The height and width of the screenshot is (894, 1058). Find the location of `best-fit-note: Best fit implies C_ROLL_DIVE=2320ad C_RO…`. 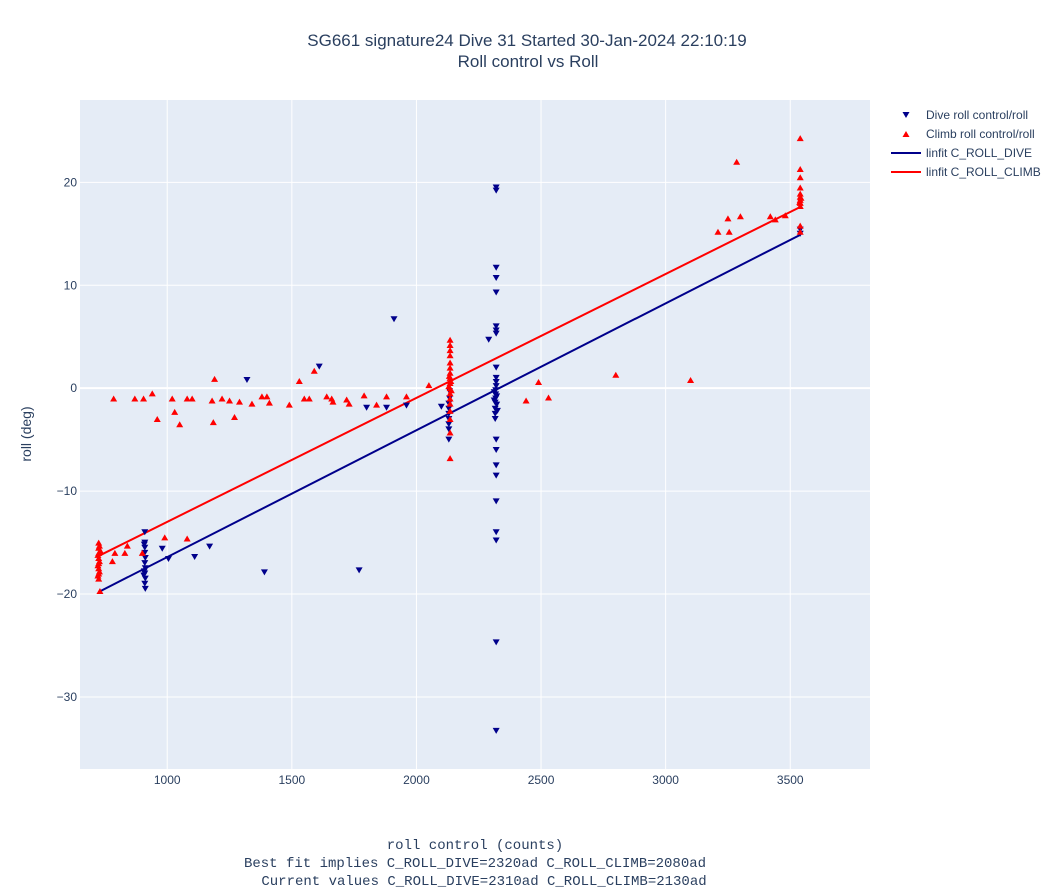

best-fit-note: Best fit implies C_ROLL_DIVE=2320ad C_RO… is located at coordinates (475, 864).